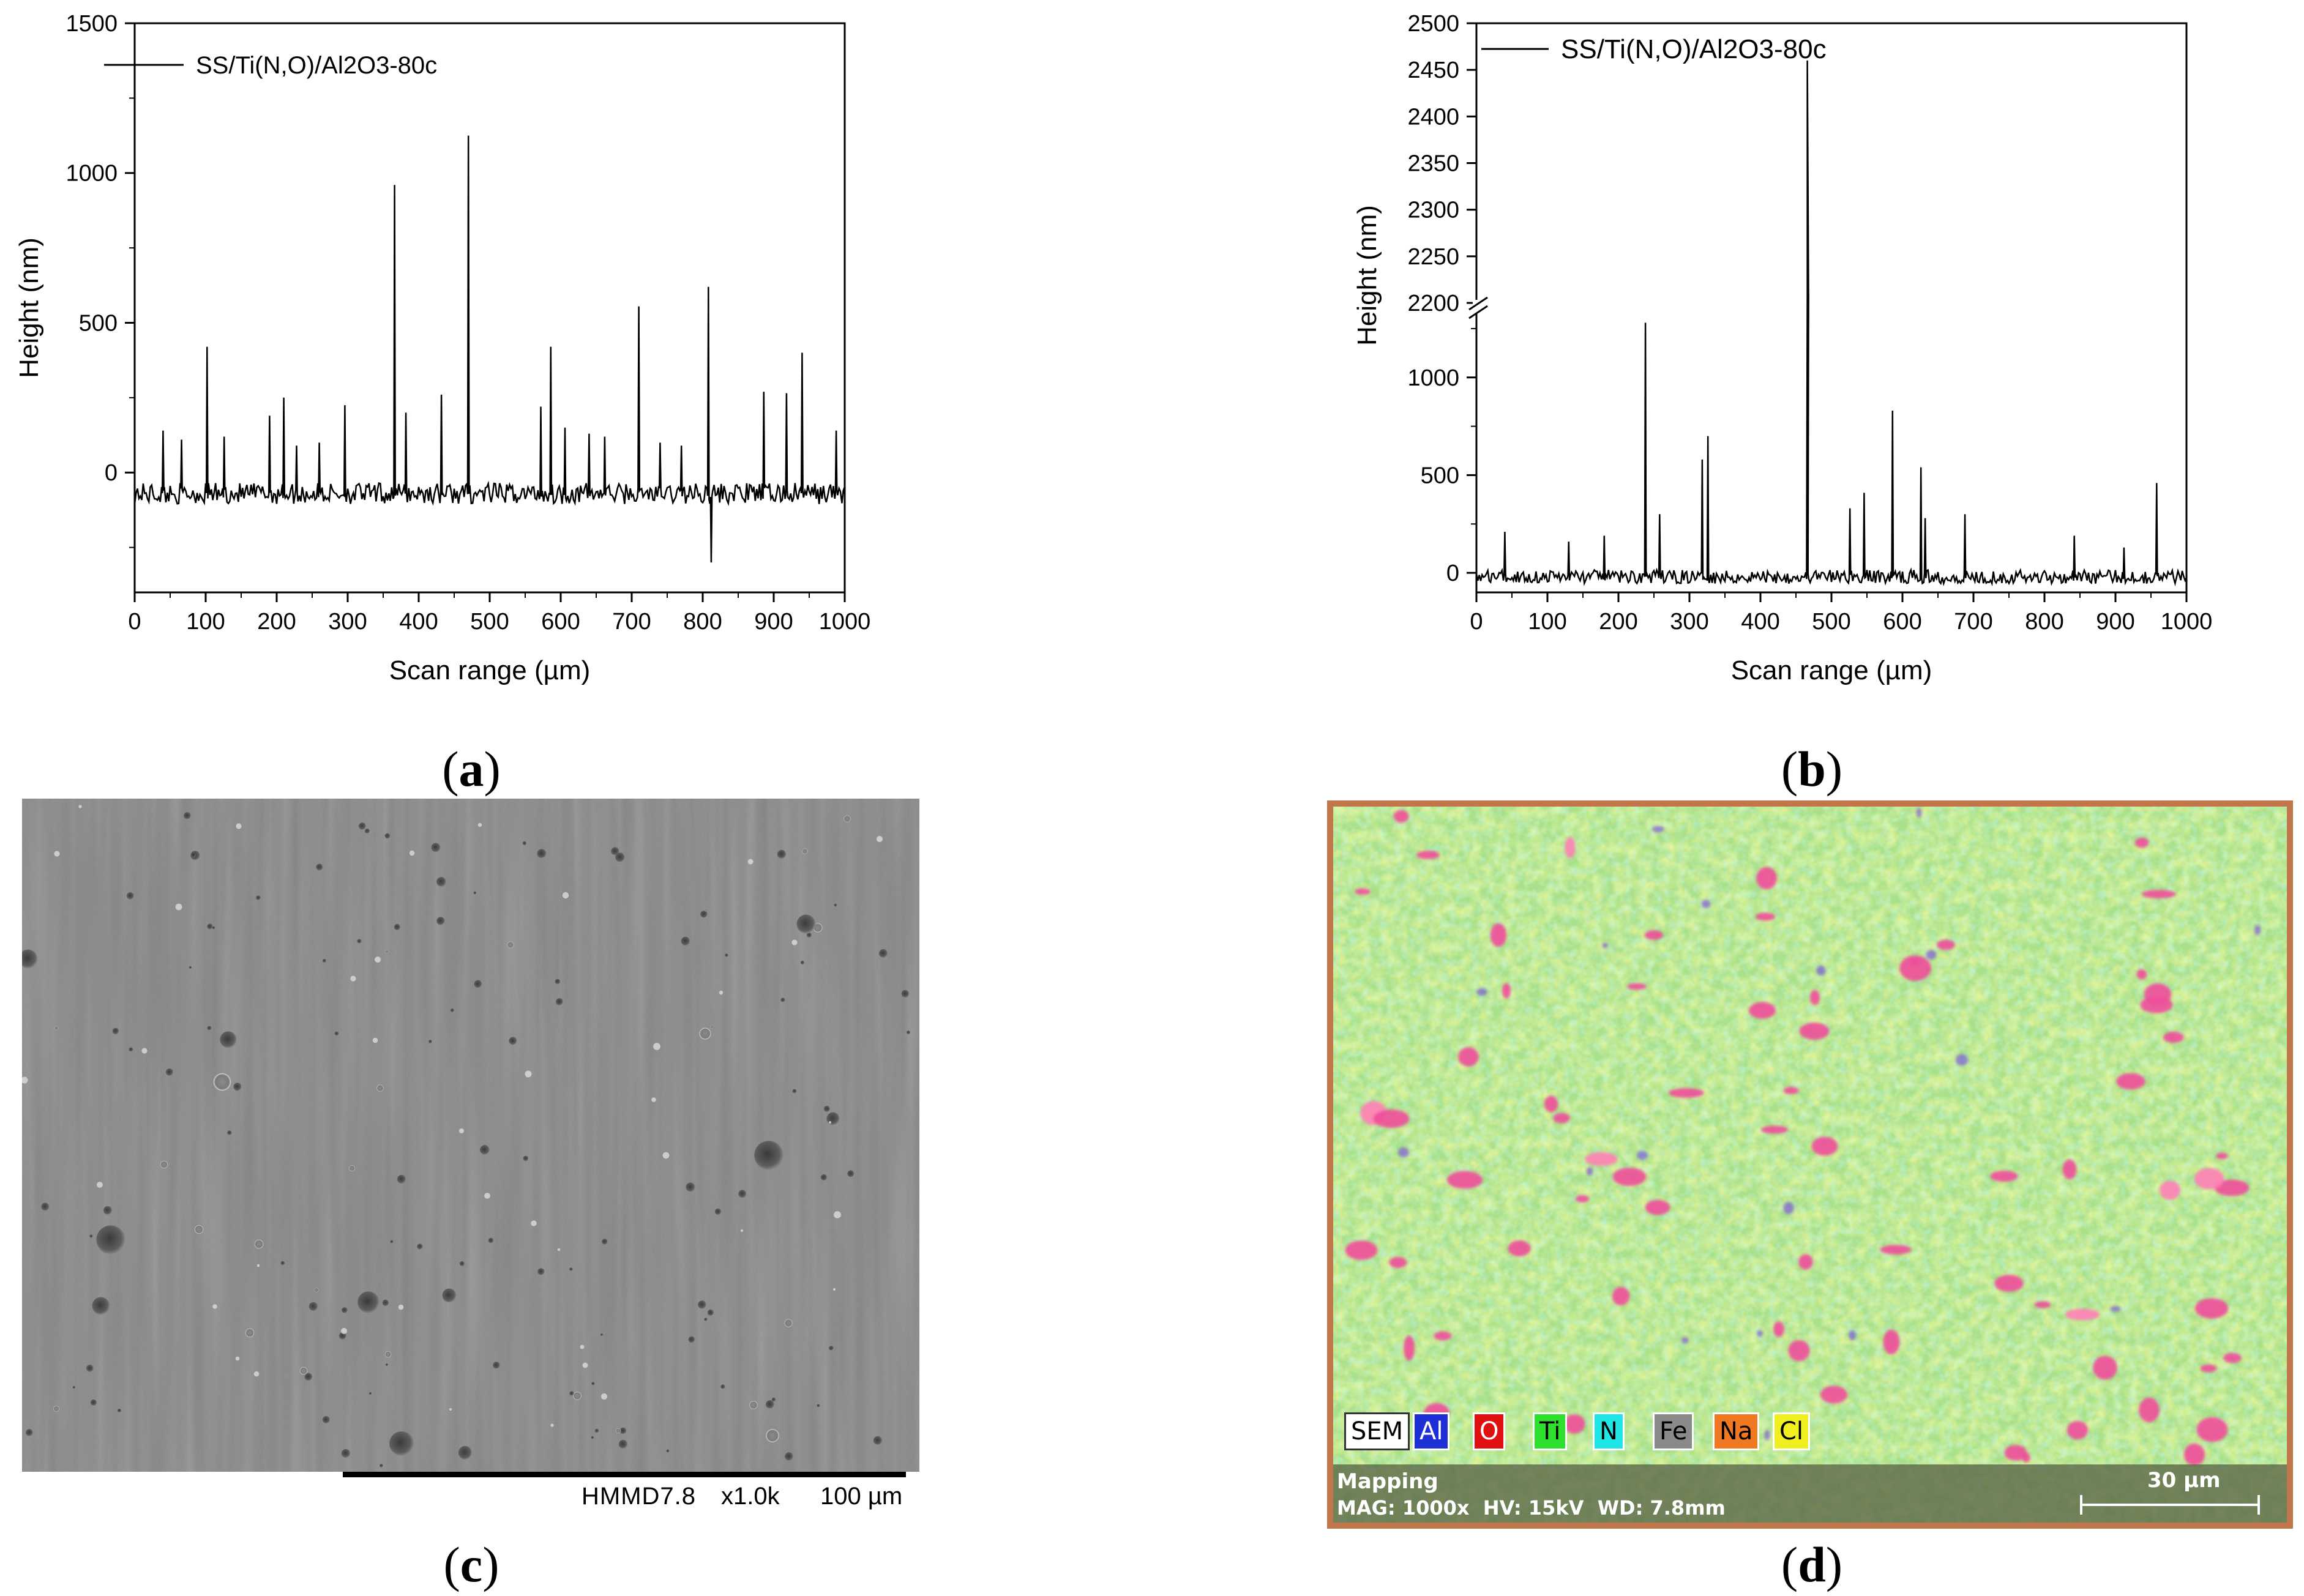 This screenshot has height=1596, width=2304. I want to click on chart-b-xtick-label: 900, so click(2115, 622).